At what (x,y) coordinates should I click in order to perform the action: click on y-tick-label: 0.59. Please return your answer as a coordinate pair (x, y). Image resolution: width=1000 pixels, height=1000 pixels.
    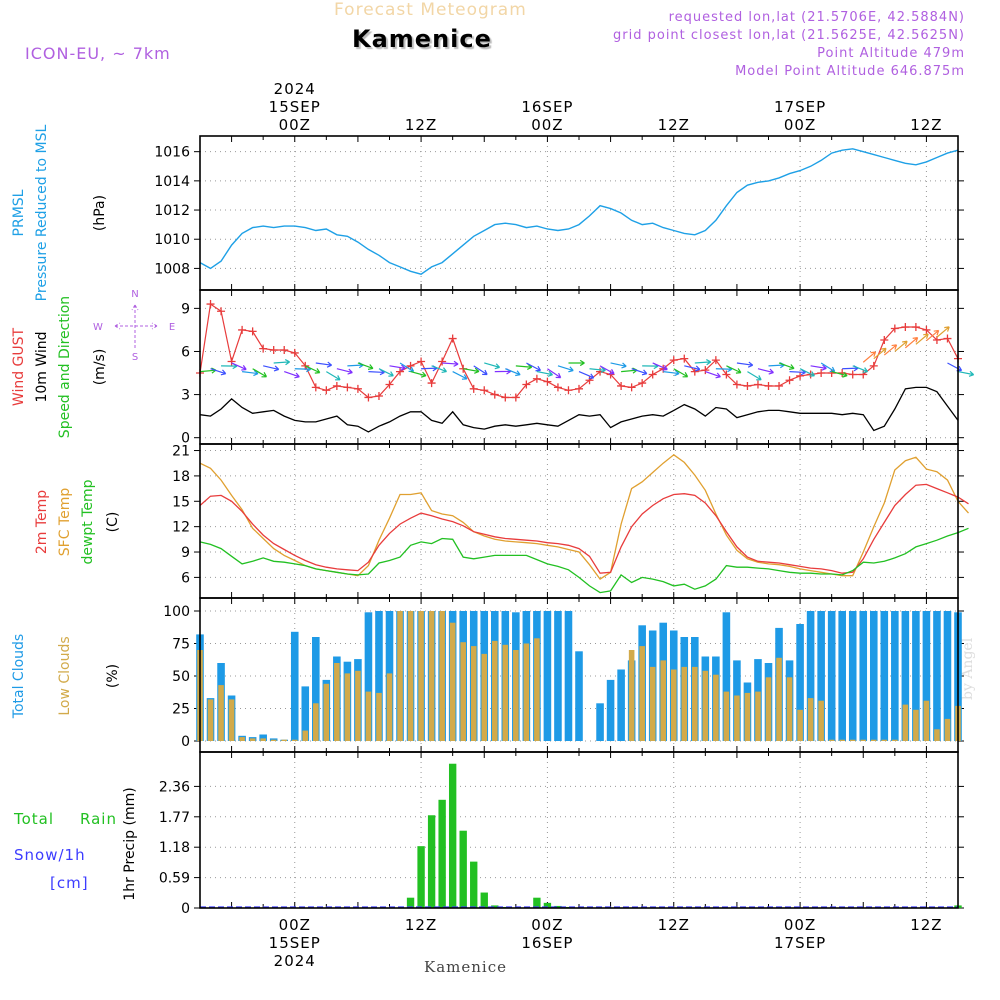
    Looking at the image, I should click on (174, 879).